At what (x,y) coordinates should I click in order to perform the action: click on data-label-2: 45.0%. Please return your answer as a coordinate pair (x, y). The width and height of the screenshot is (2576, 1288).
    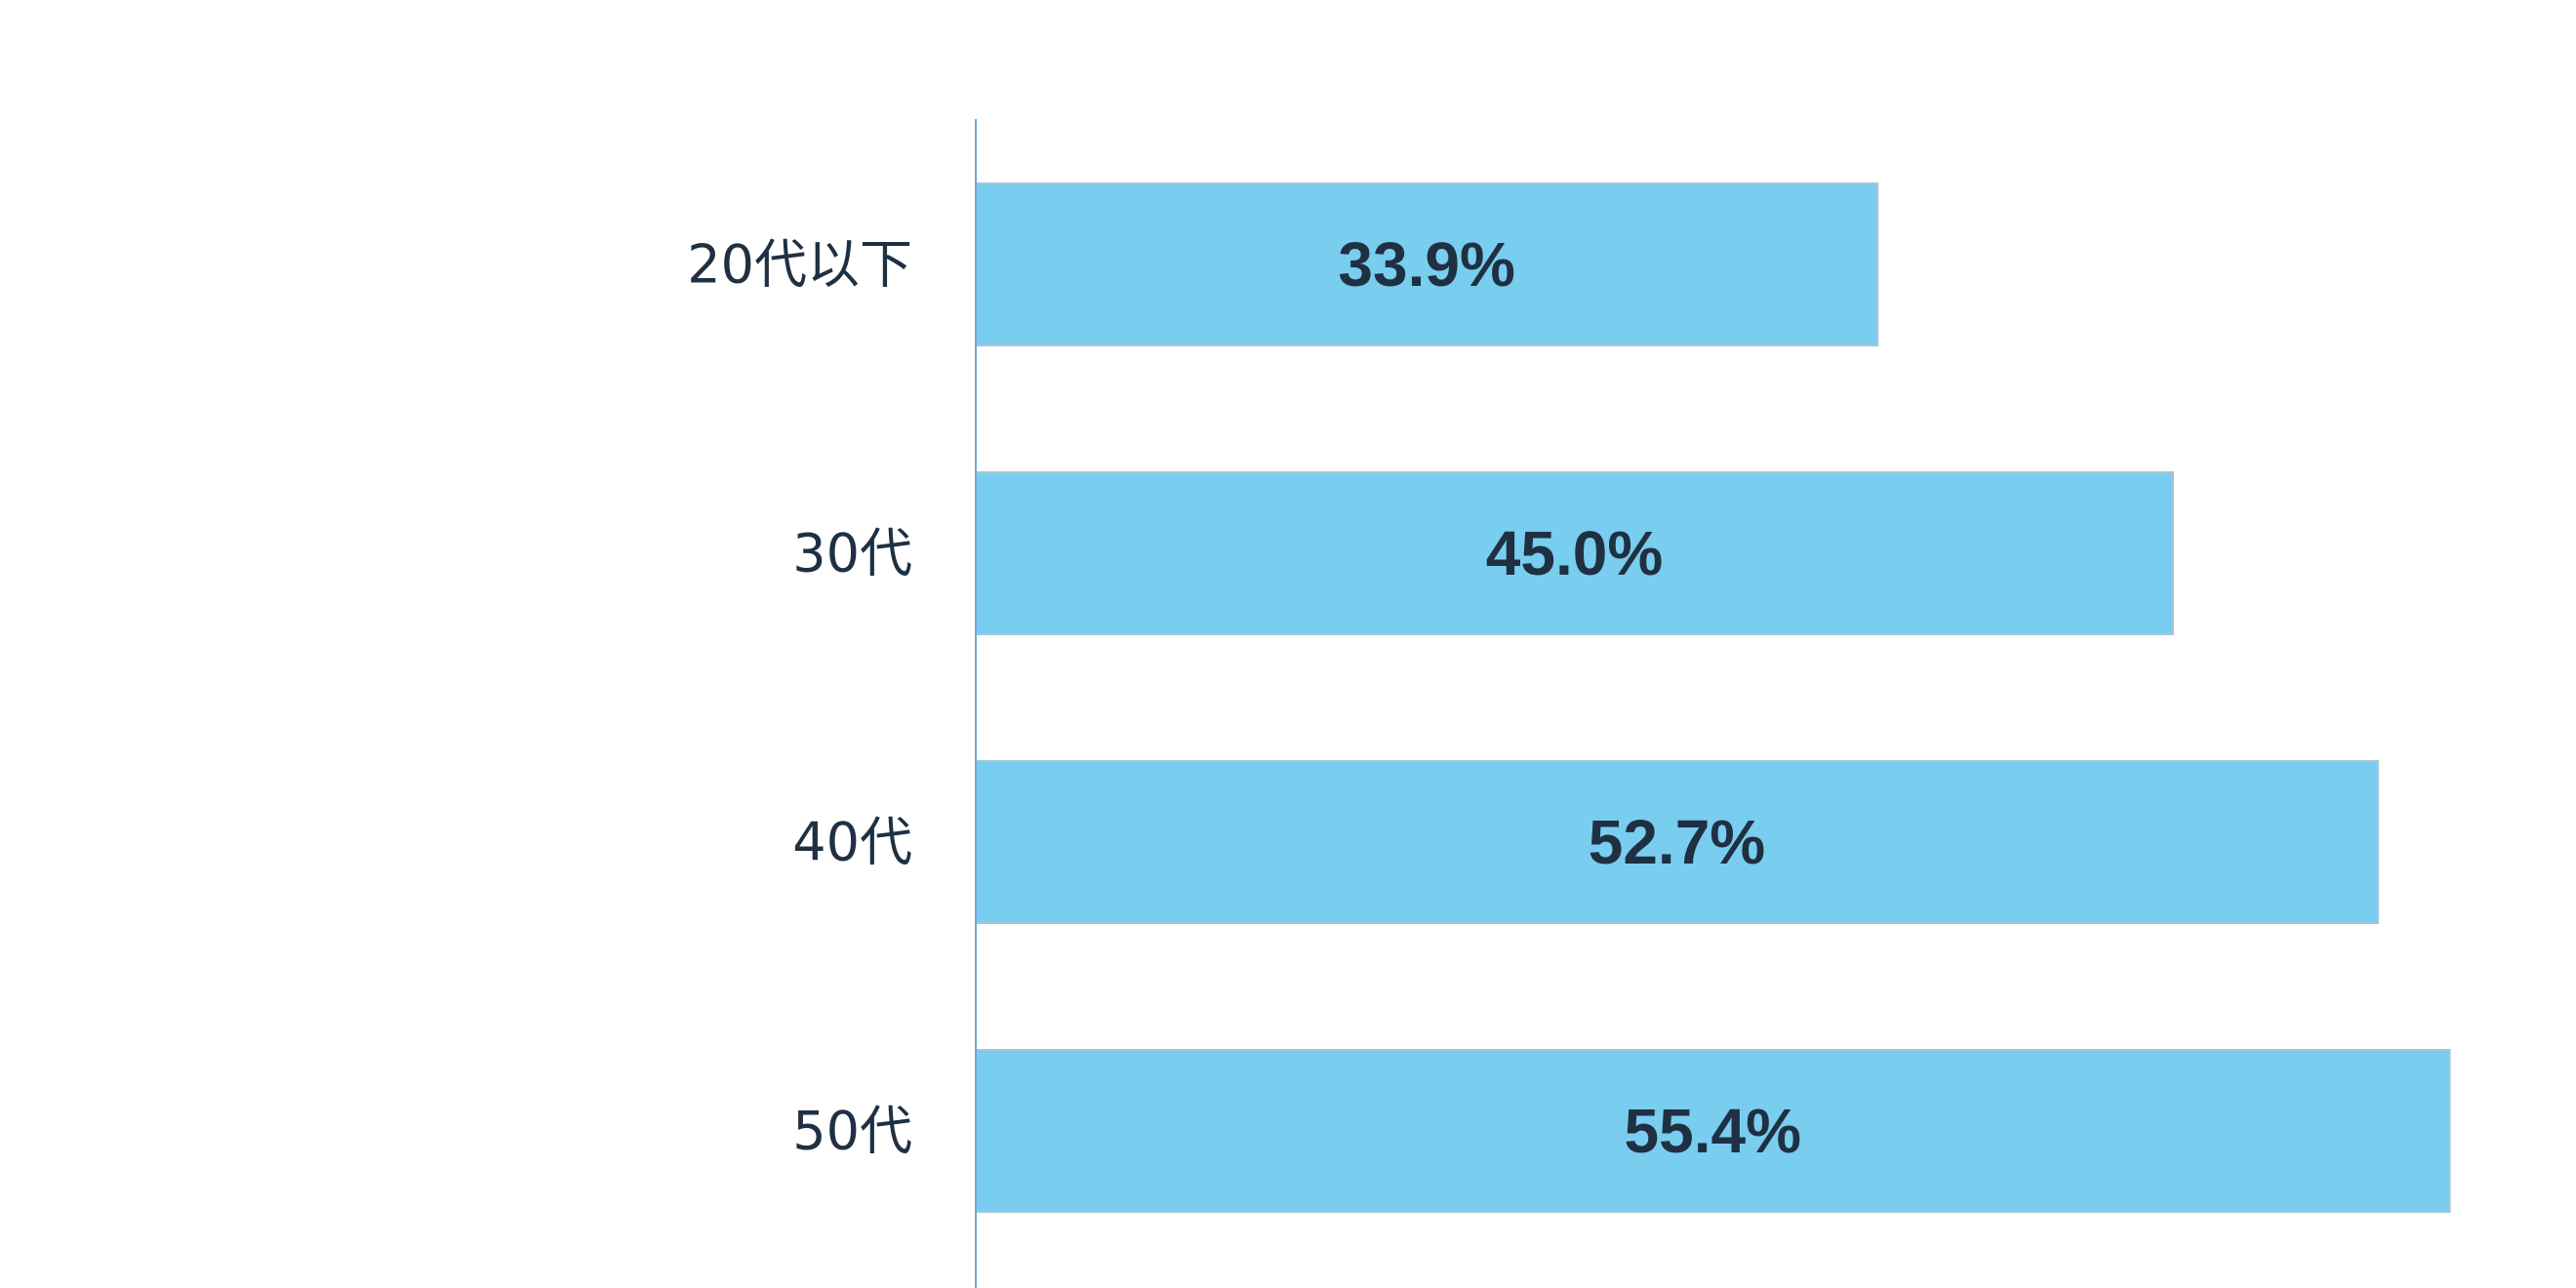
    Looking at the image, I should click on (1574, 553).